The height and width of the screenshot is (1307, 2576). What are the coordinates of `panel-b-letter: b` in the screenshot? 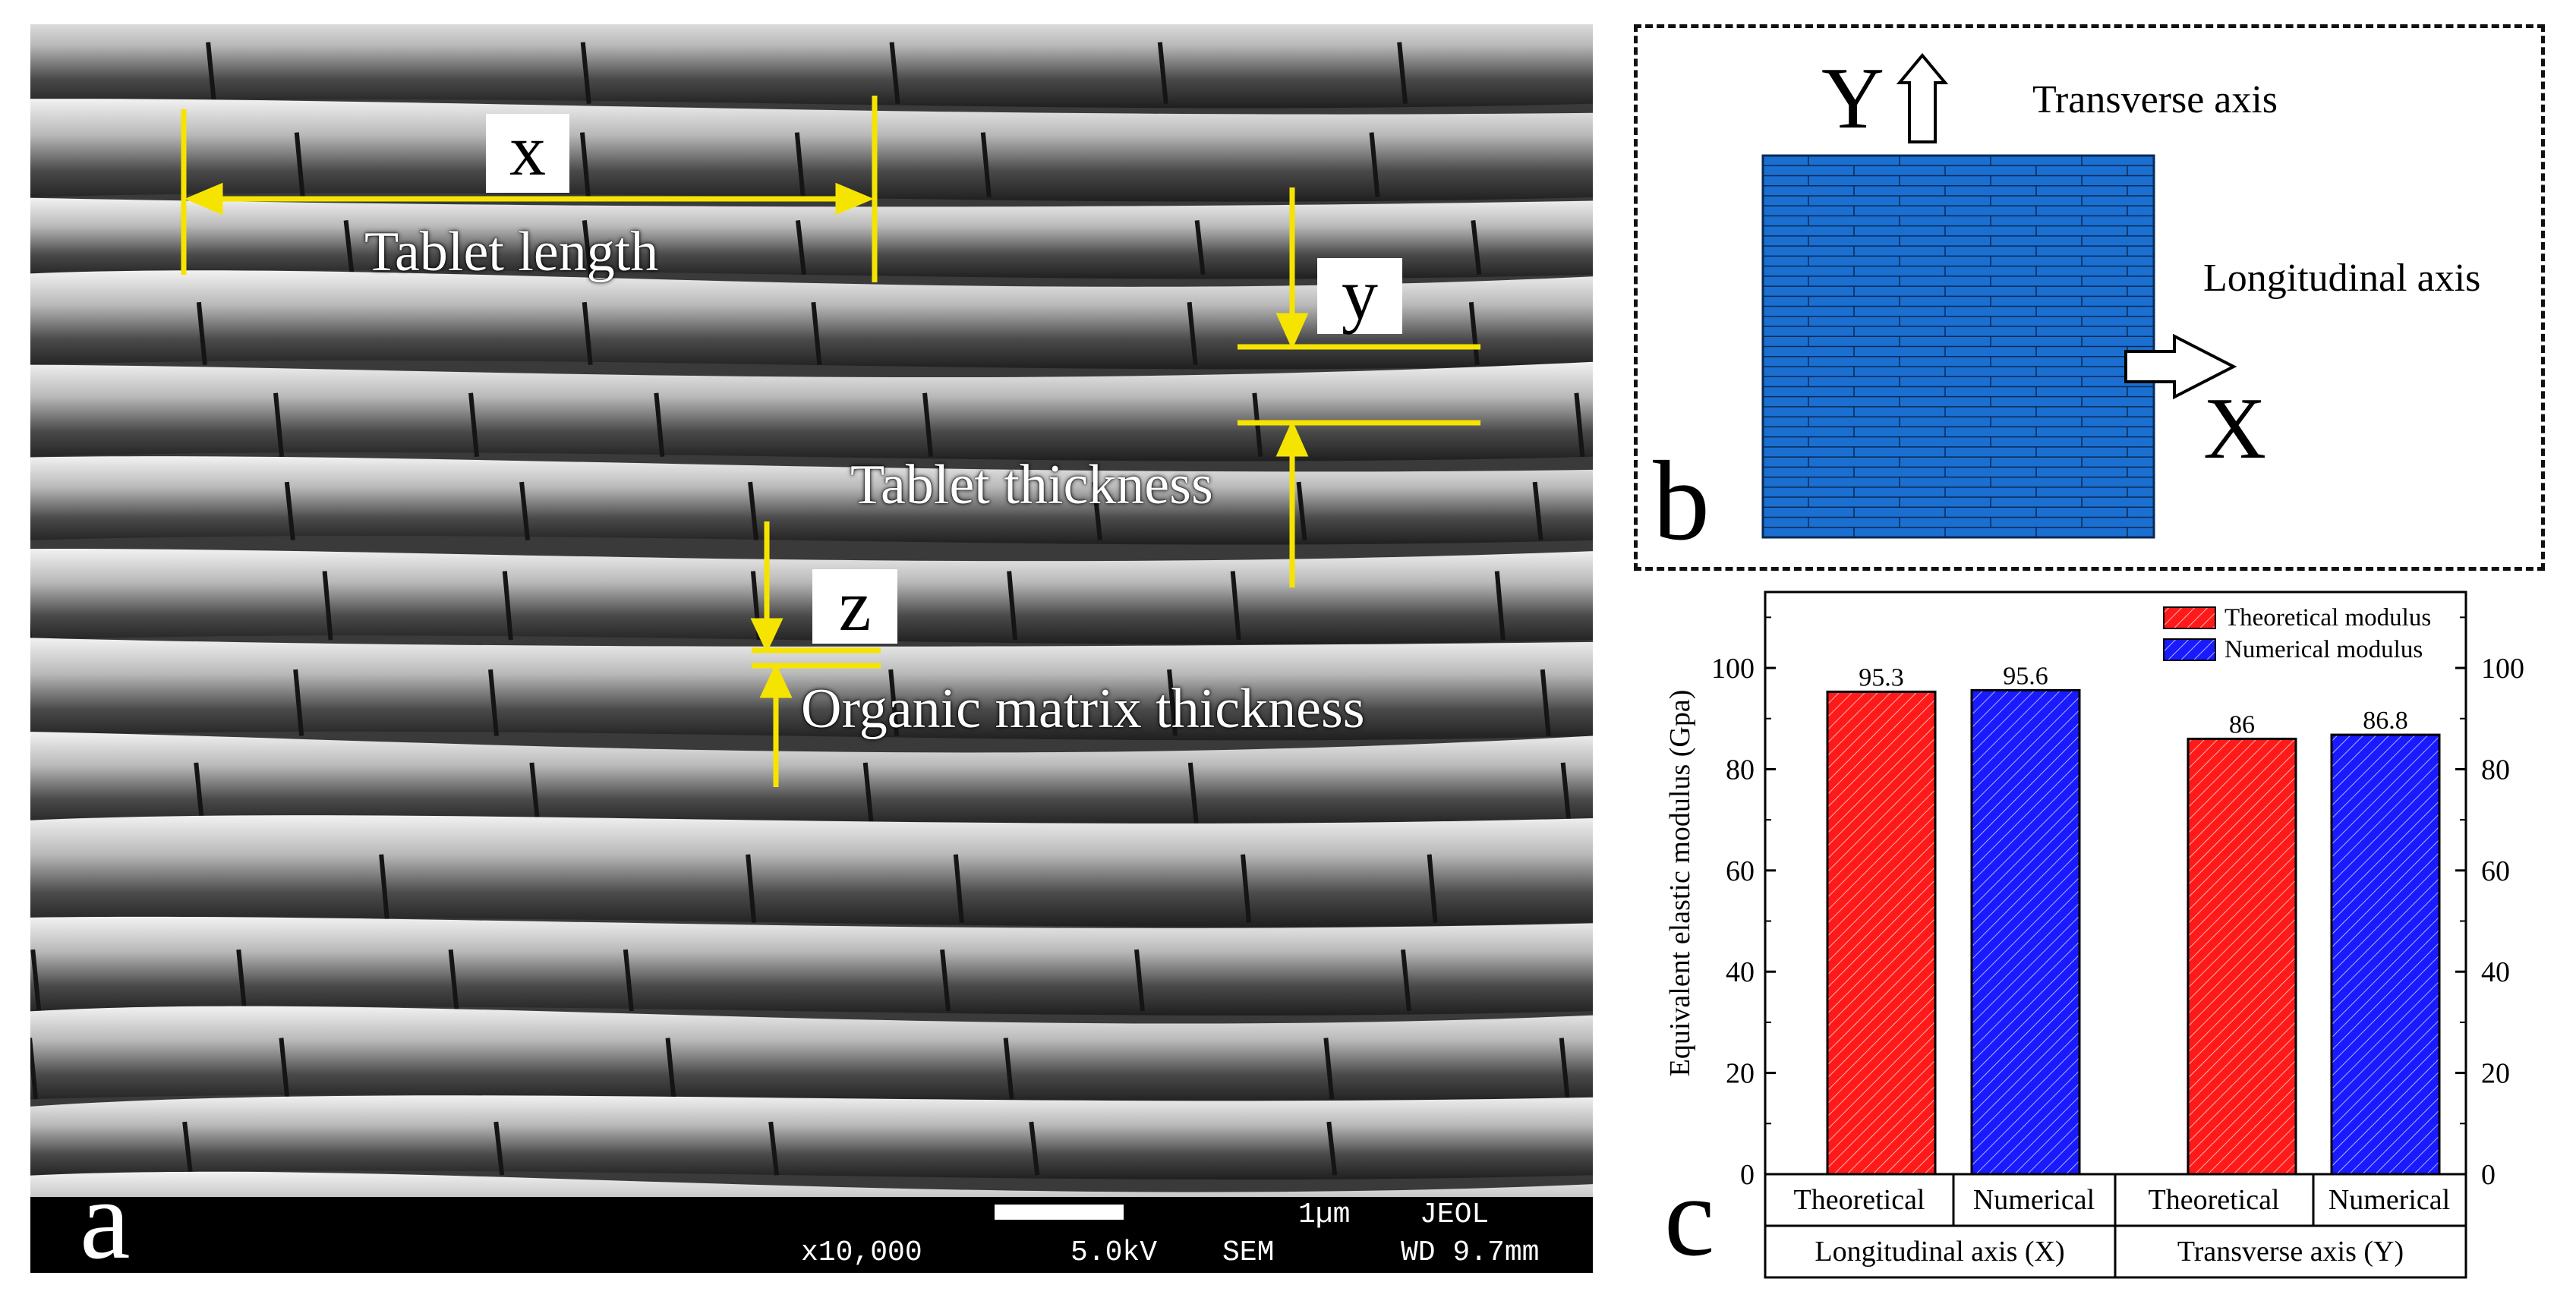 It's located at (1681, 501).